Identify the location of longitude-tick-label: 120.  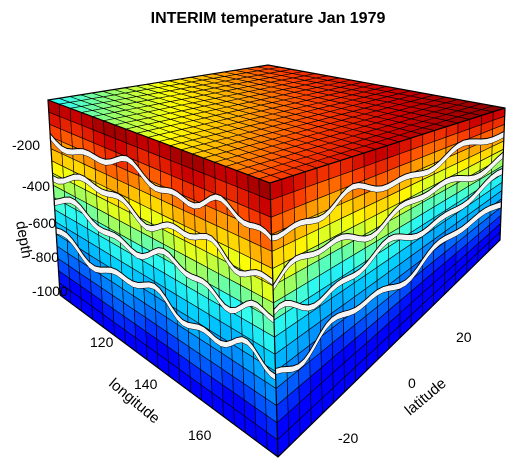
(102, 342).